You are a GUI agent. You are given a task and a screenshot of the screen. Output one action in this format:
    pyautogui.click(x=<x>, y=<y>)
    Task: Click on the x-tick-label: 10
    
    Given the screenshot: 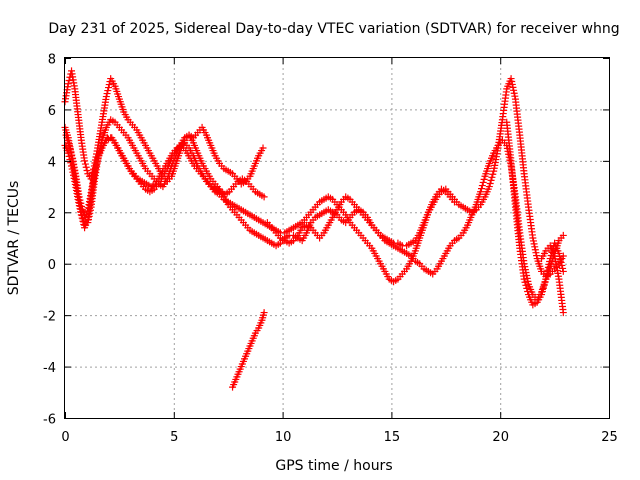 What is the action you would take?
    pyautogui.click(x=283, y=437)
    